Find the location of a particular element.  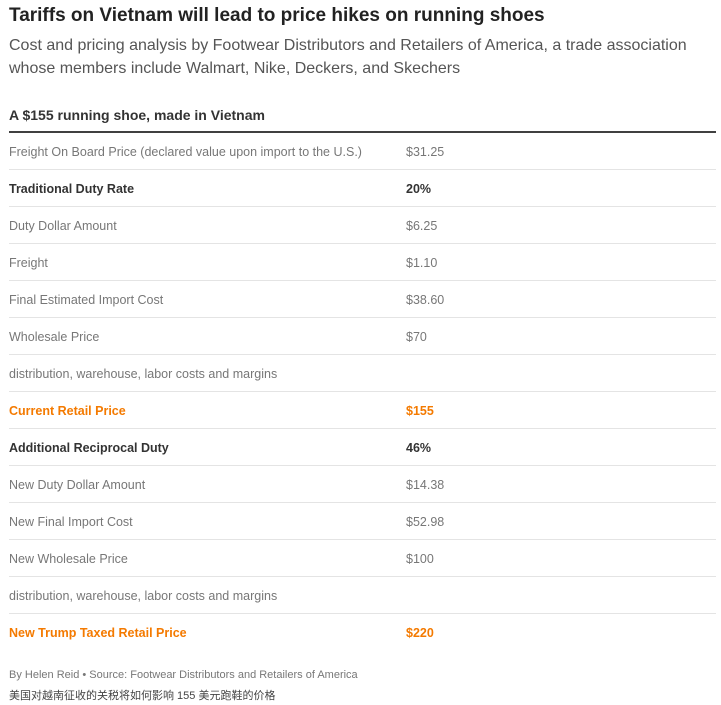

table-row: New Wholesale Price $100 is located at coordinates (362, 558).